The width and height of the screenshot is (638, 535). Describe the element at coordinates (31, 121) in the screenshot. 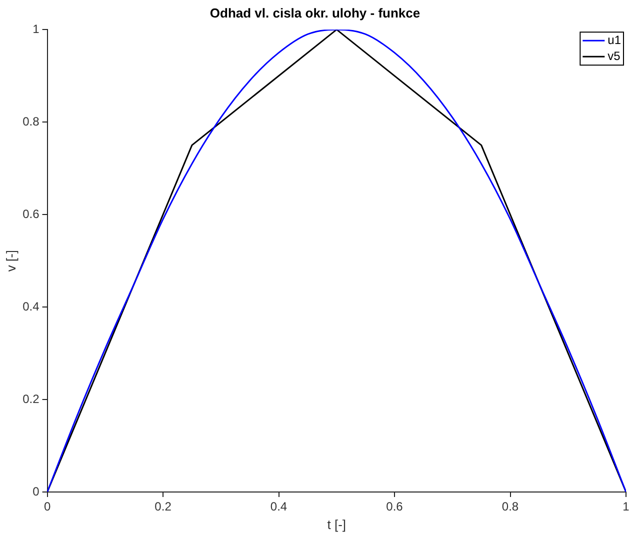

I see `y-tick-label: 0.8` at that location.